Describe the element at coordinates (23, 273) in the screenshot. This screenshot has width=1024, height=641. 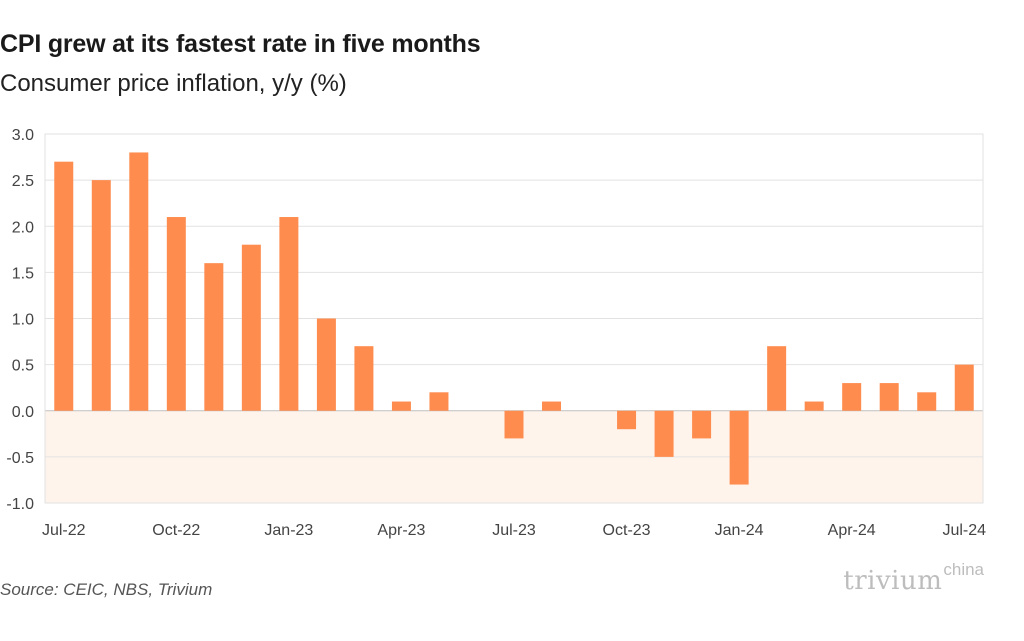
I see `y-tick-label: 1.5` at that location.